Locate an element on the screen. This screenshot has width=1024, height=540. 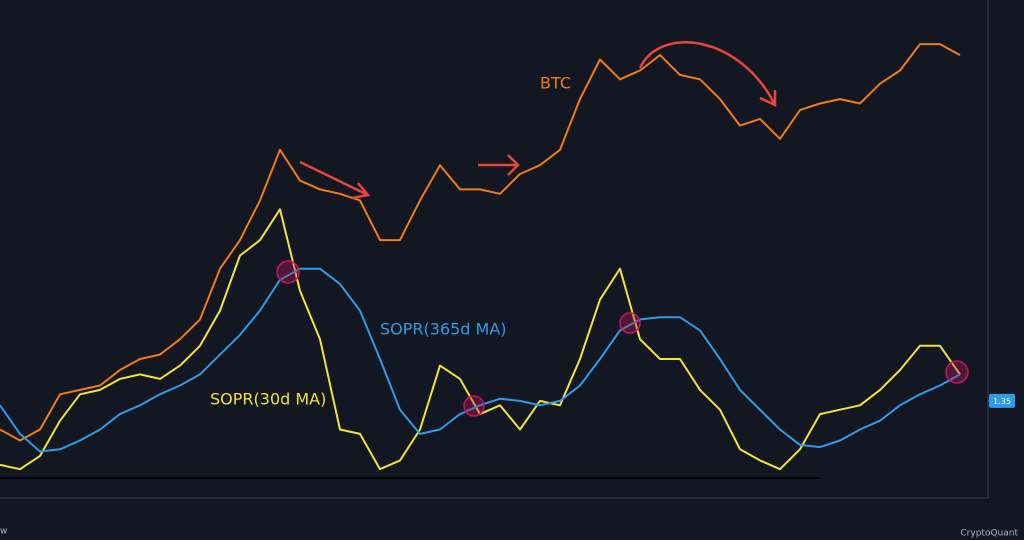
series-label: SOPR(30d MA) is located at coordinates (268, 399).